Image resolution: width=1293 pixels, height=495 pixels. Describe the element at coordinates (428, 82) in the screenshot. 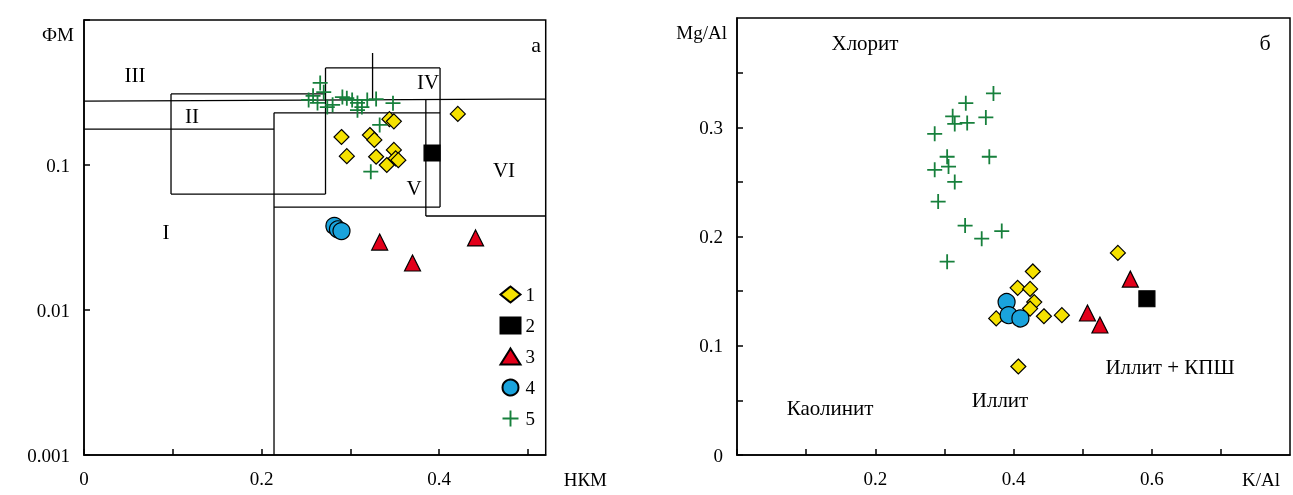

I see `annotation: IV` at that location.